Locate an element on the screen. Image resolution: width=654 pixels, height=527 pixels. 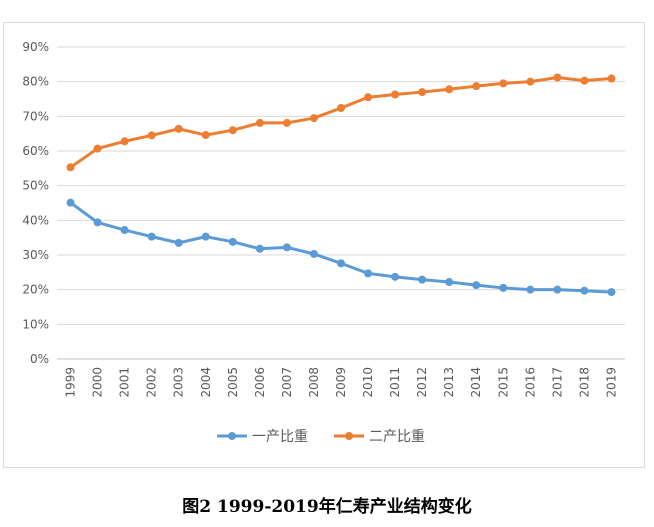
x-tick-label: 2004 is located at coordinates (206, 382).